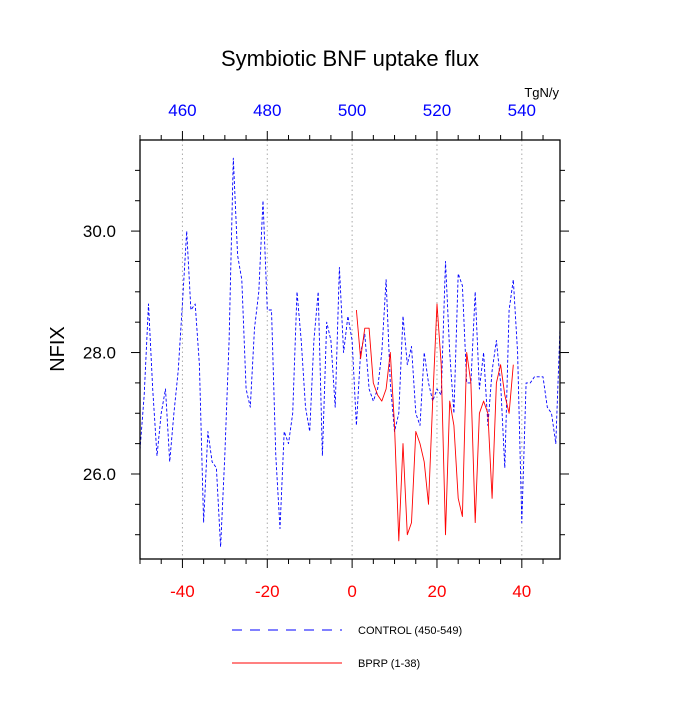 This screenshot has width=700, height=705. I want to click on chart-title: Symbiotic BNF uptake flux, so click(350, 58).